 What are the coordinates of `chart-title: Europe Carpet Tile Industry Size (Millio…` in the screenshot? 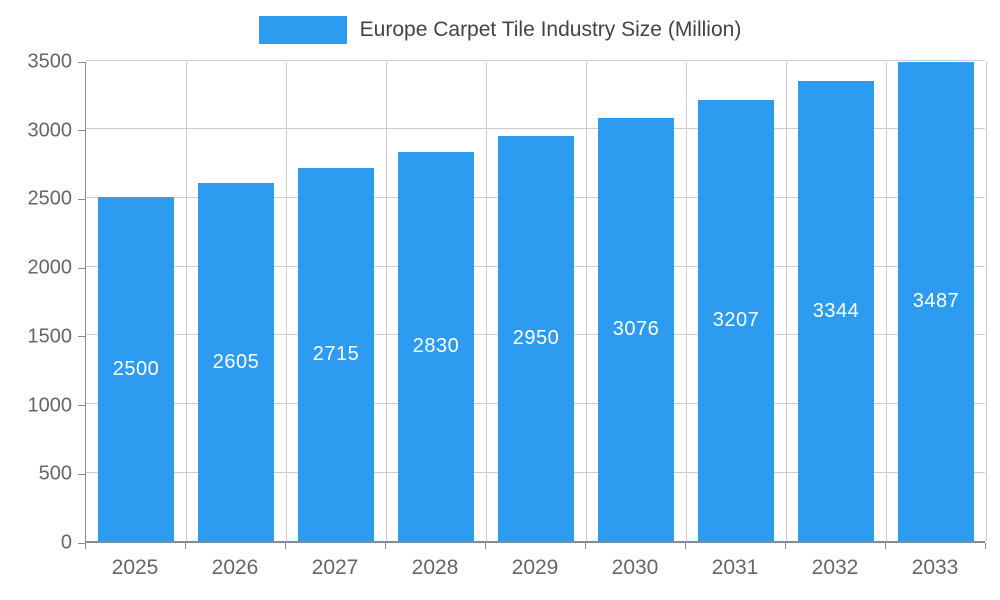 It's located at (550, 29).